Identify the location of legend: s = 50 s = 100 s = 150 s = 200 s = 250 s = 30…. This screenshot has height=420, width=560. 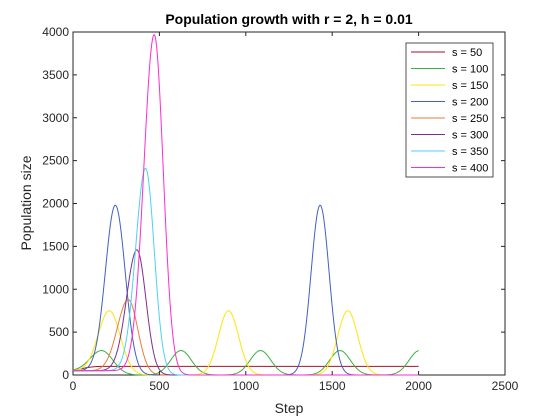
(449, 110).